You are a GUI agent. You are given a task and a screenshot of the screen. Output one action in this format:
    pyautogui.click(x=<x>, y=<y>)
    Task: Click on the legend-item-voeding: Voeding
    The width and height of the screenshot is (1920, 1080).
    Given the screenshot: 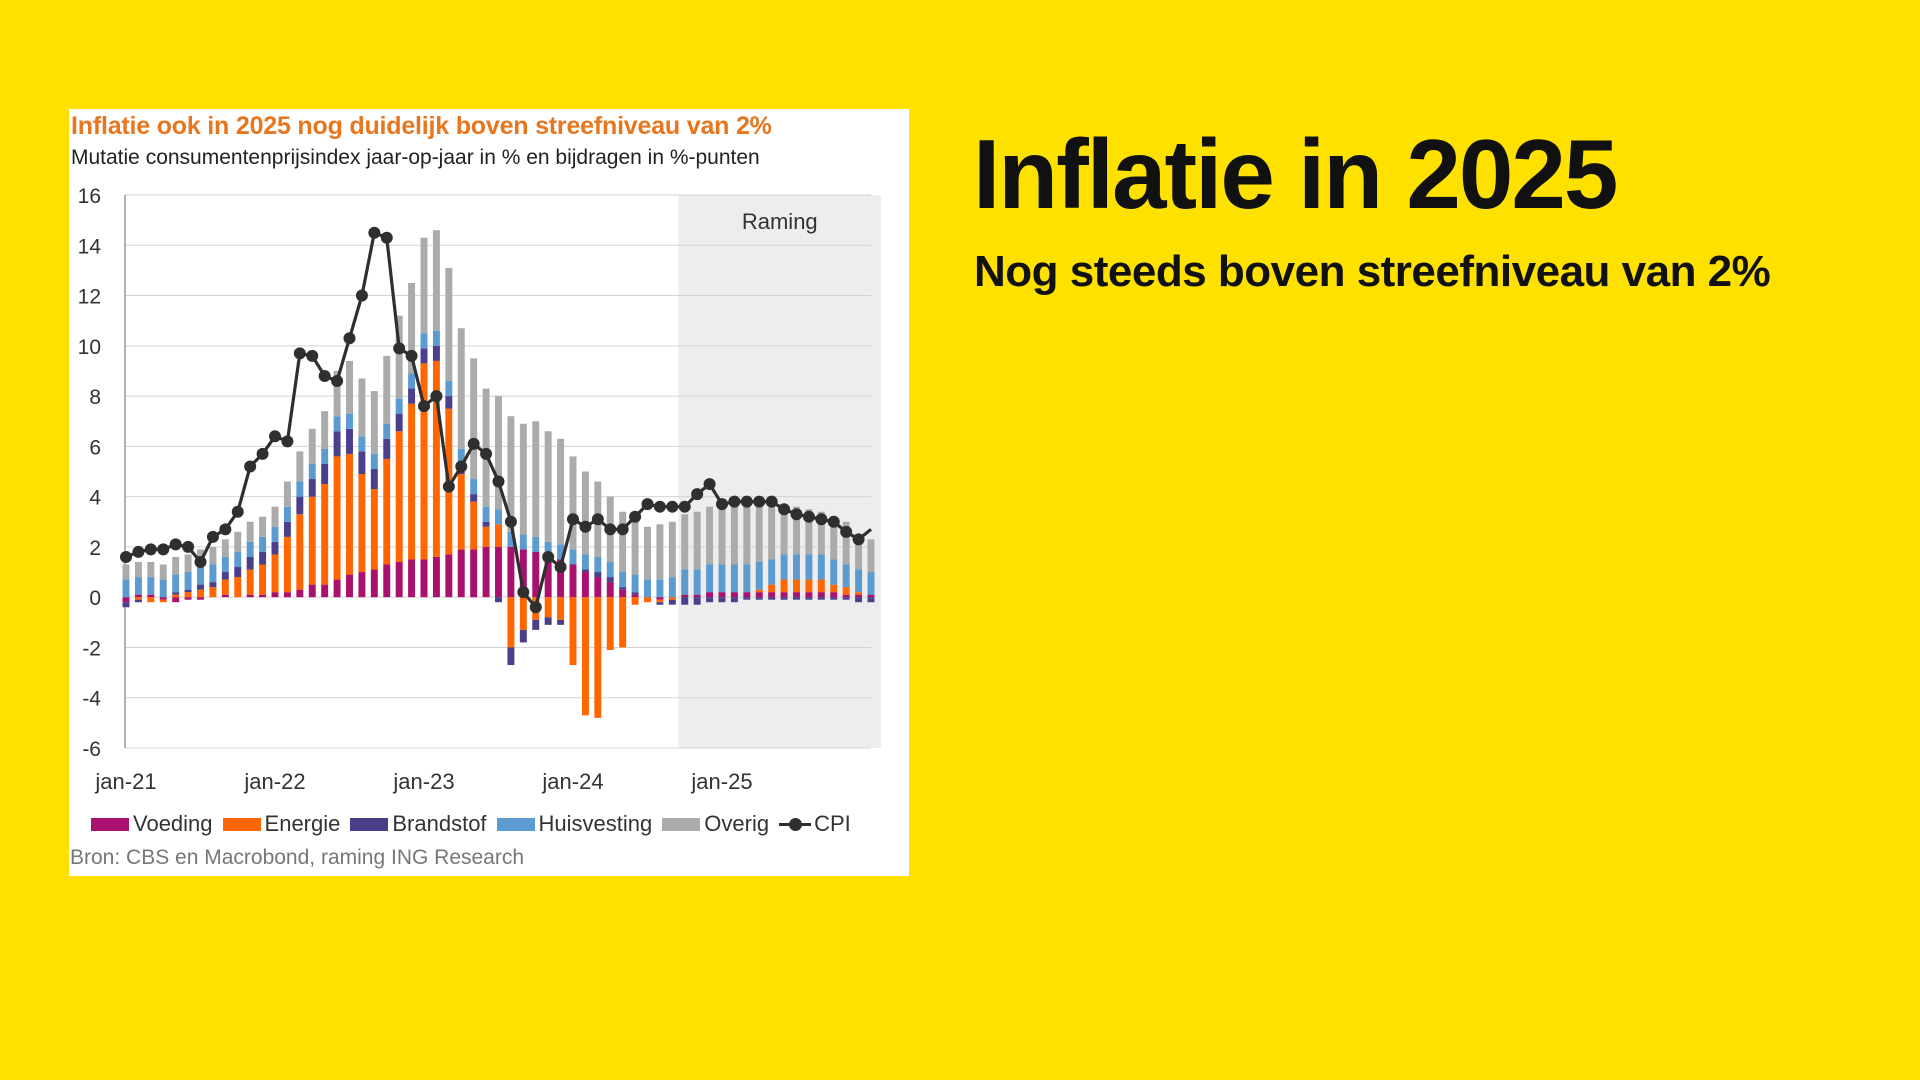 What is the action you would take?
    pyautogui.click(x=152, y=824)
    